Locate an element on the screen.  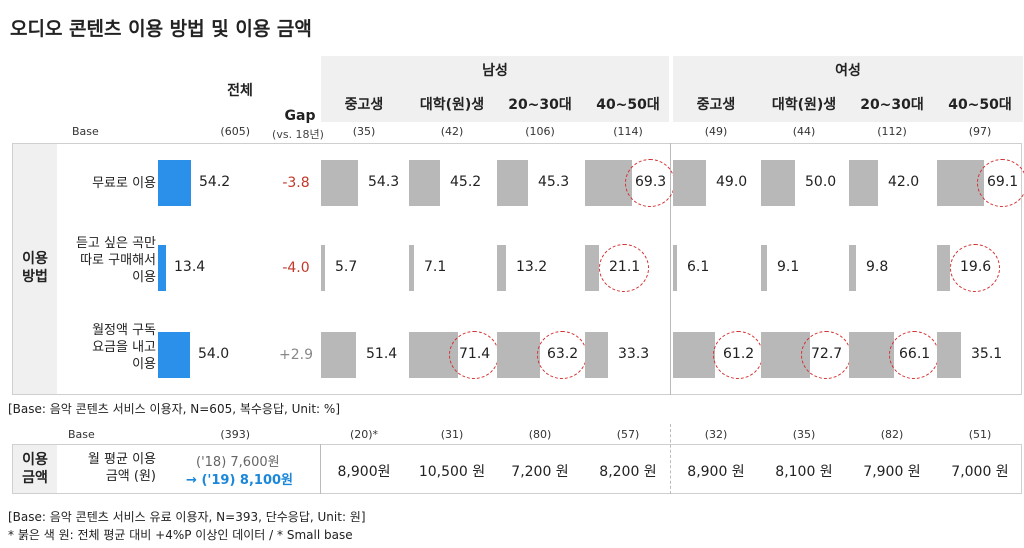
male-header-band is located at coordinates (495, 89).